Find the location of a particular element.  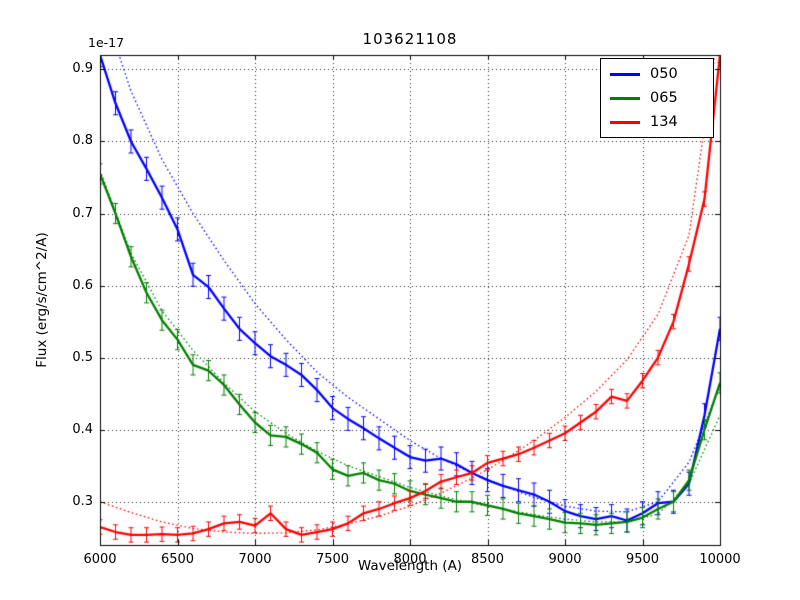

x-tick-label: 9000 is located at coordinates (565, 559).